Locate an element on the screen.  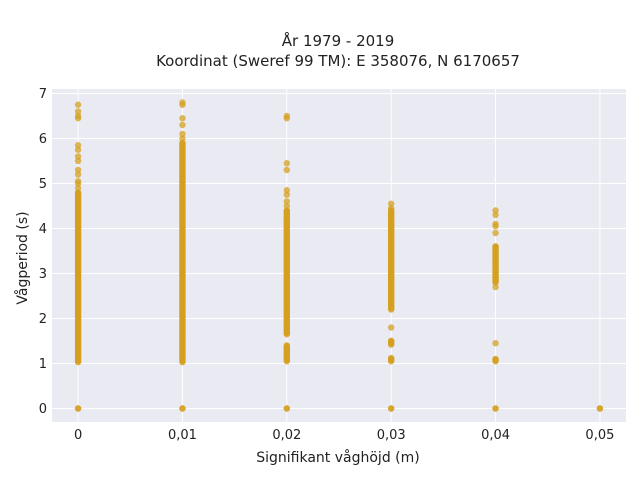
y-tick-label: 6 is located at coordinates (43, 139).